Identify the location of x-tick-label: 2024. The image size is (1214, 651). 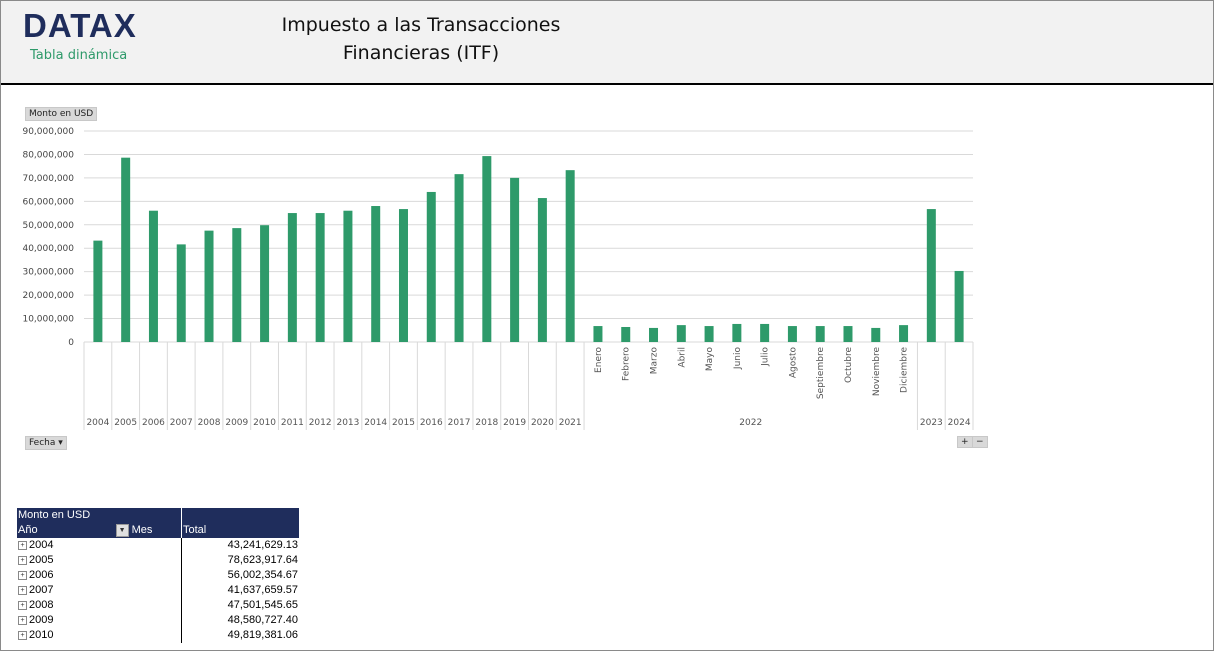
(959, 423).